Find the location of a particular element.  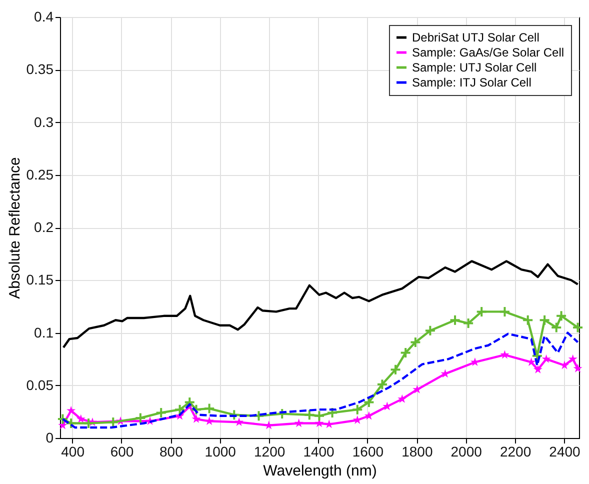

y-tick-label: 0 is located at coordinates (50, 438).